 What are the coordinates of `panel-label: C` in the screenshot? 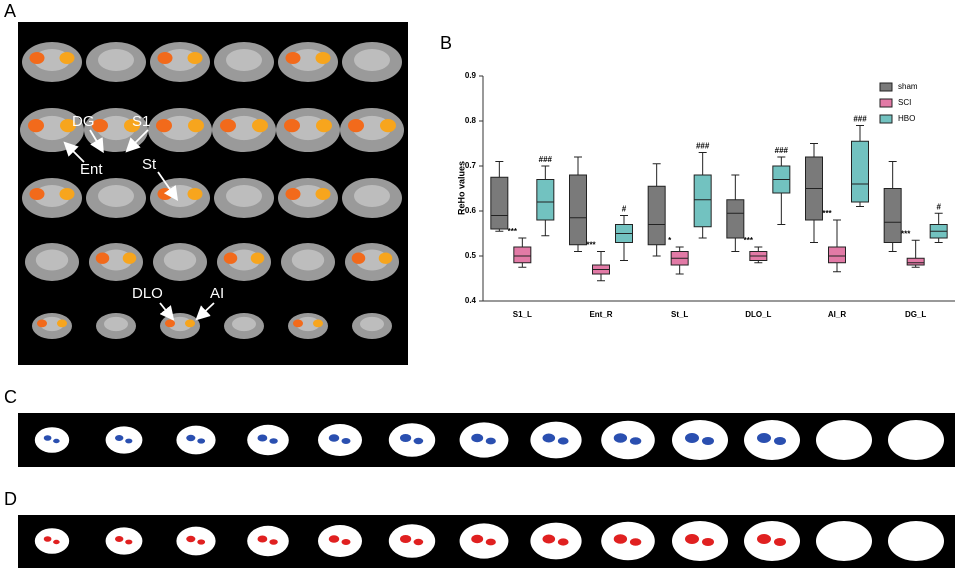 It's located at (10, 397).